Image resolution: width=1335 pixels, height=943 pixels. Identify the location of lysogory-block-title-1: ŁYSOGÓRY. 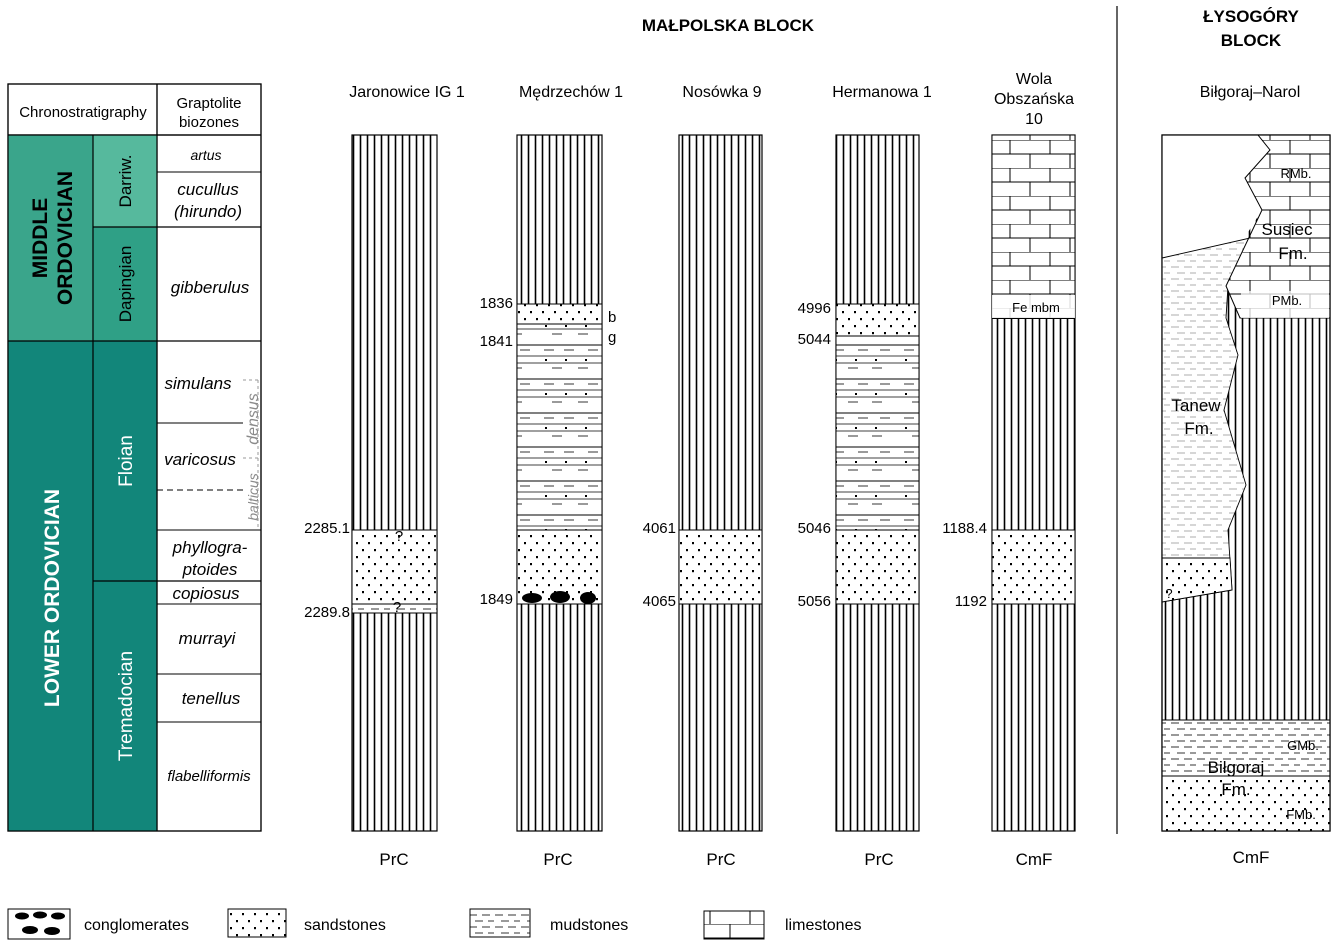
(1251, 16).